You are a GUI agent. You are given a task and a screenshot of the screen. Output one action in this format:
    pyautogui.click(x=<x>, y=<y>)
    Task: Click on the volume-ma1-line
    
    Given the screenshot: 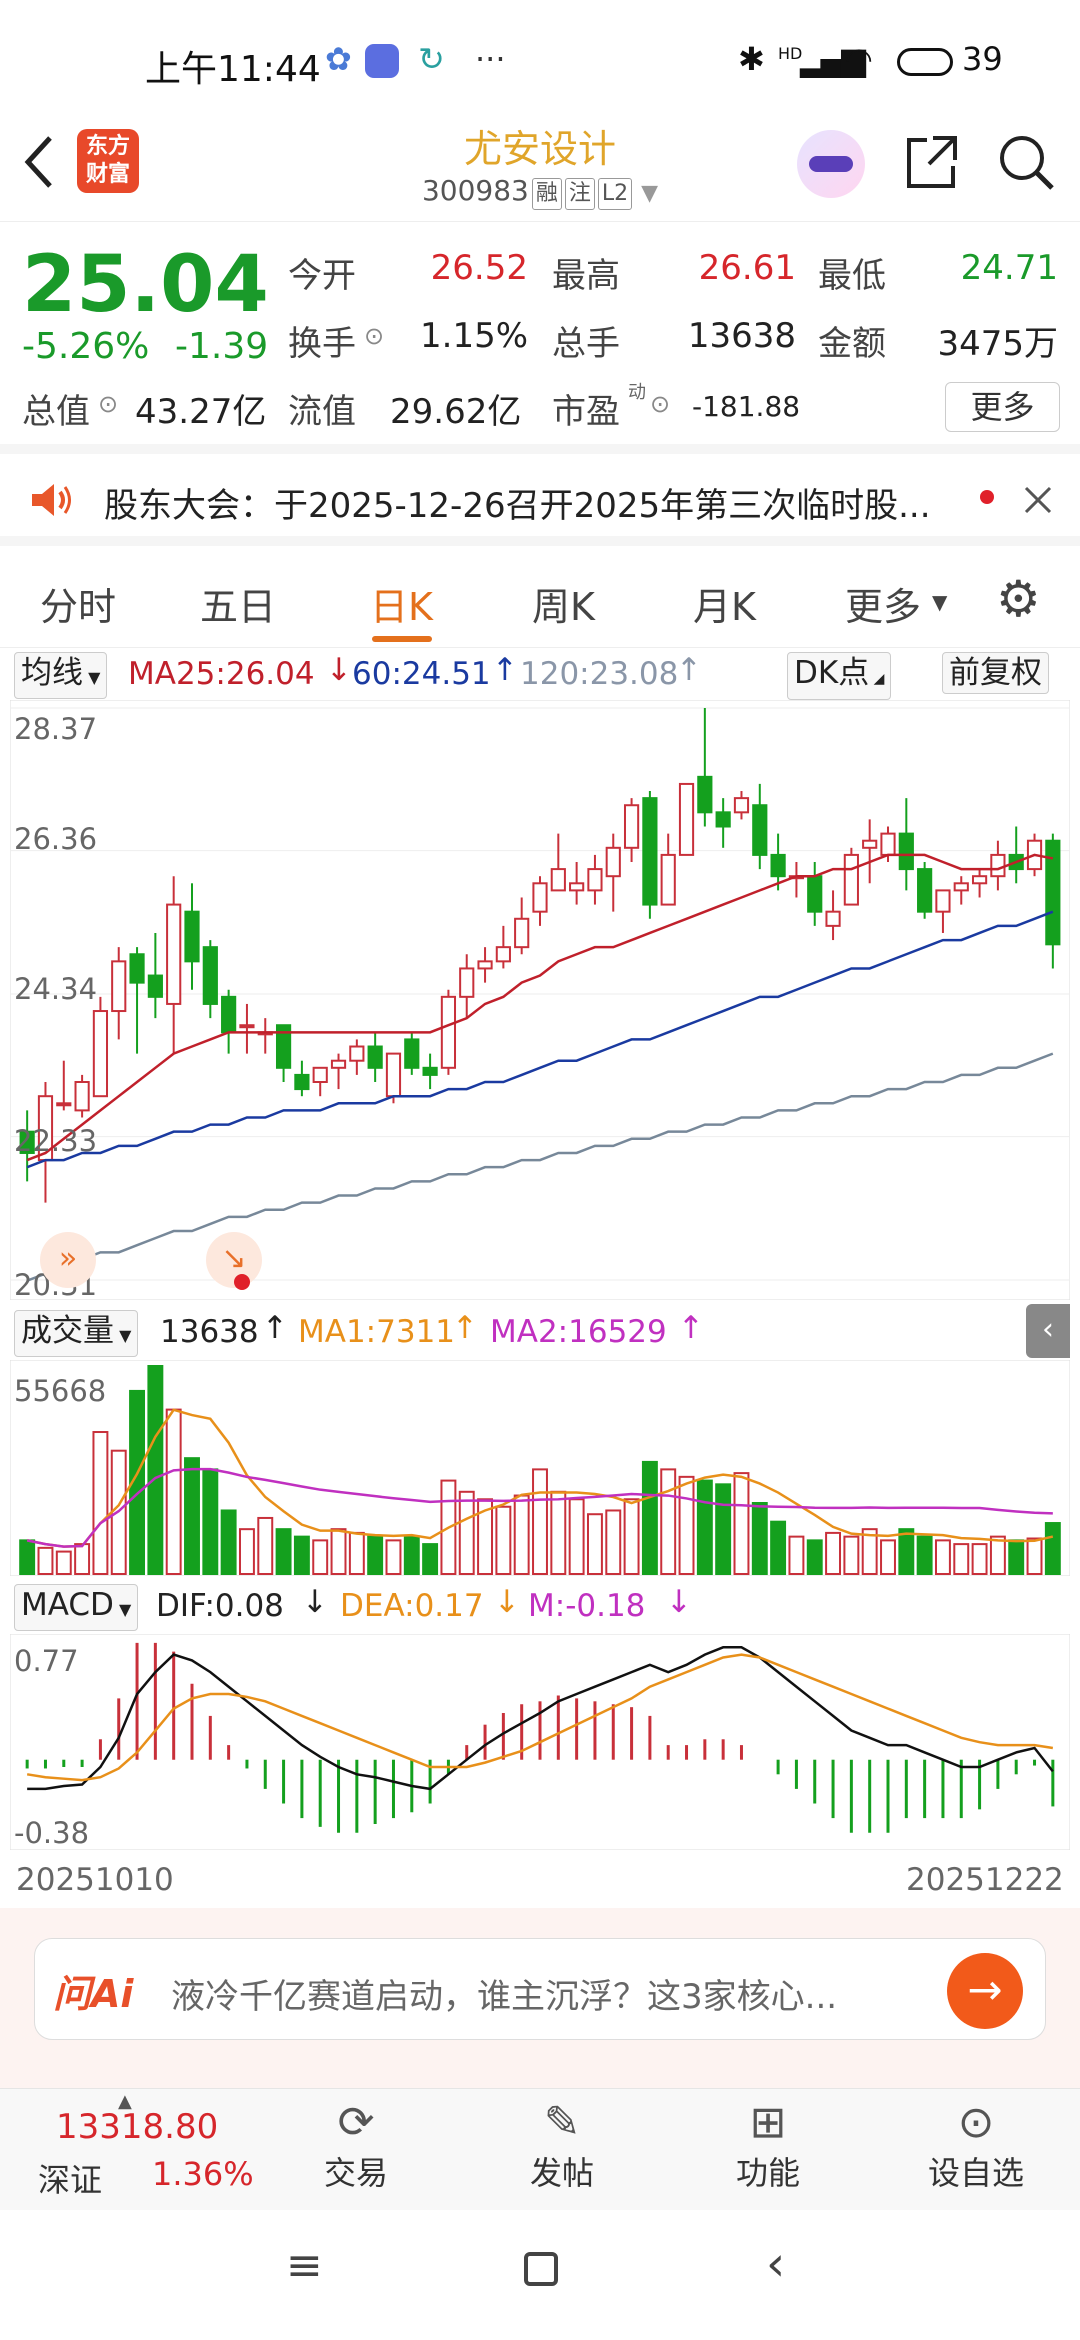 What is the action you would take?
    pyautogui.click(x=540, y=1478)
    